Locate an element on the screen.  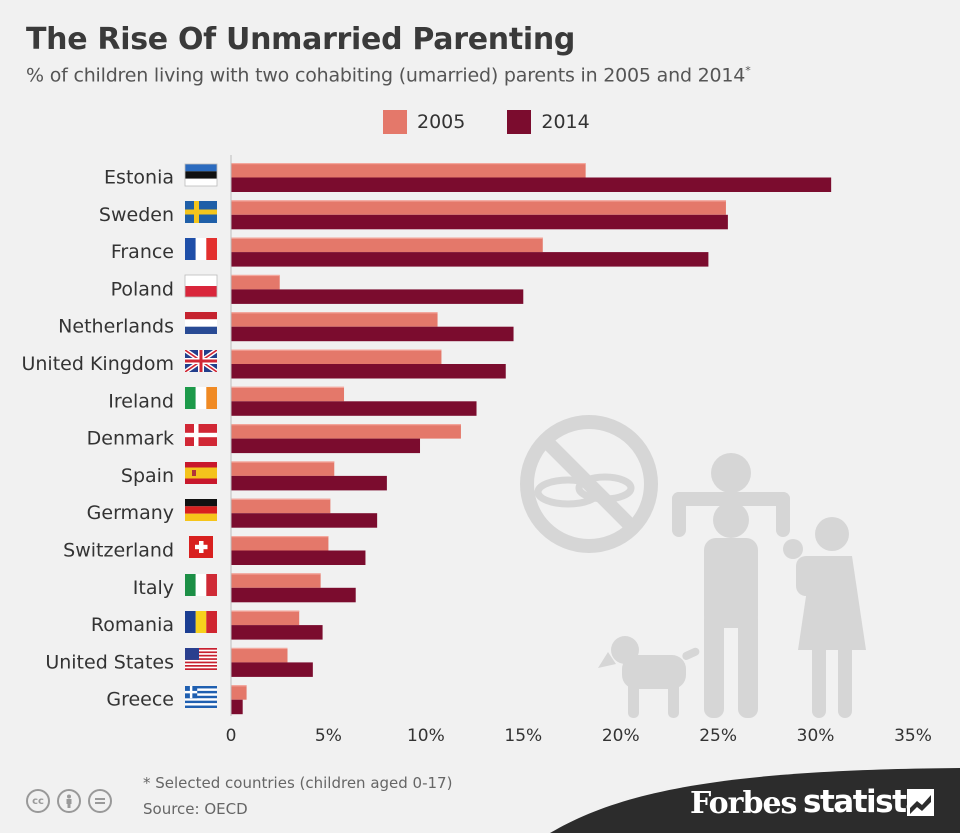
germany-flag-icon is located at coordinates (201, 510).